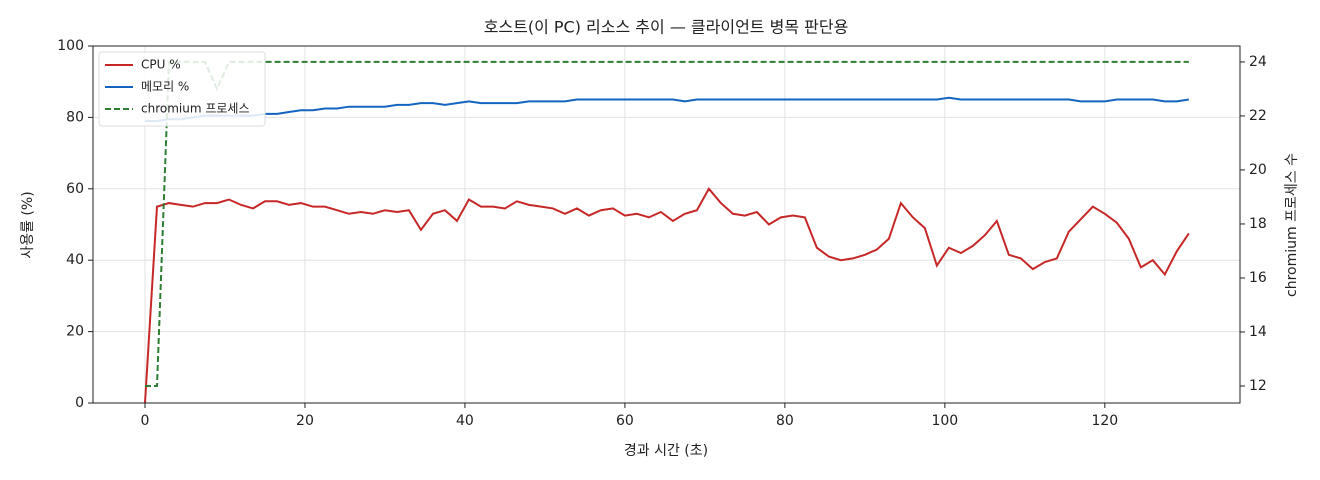 The height and width of the screenshot is (480, 1320). I want to click on chart-title: 호스트(이 PC) 리소스 추이 — 클라이언트 병목 판단용, so click(666, 27).